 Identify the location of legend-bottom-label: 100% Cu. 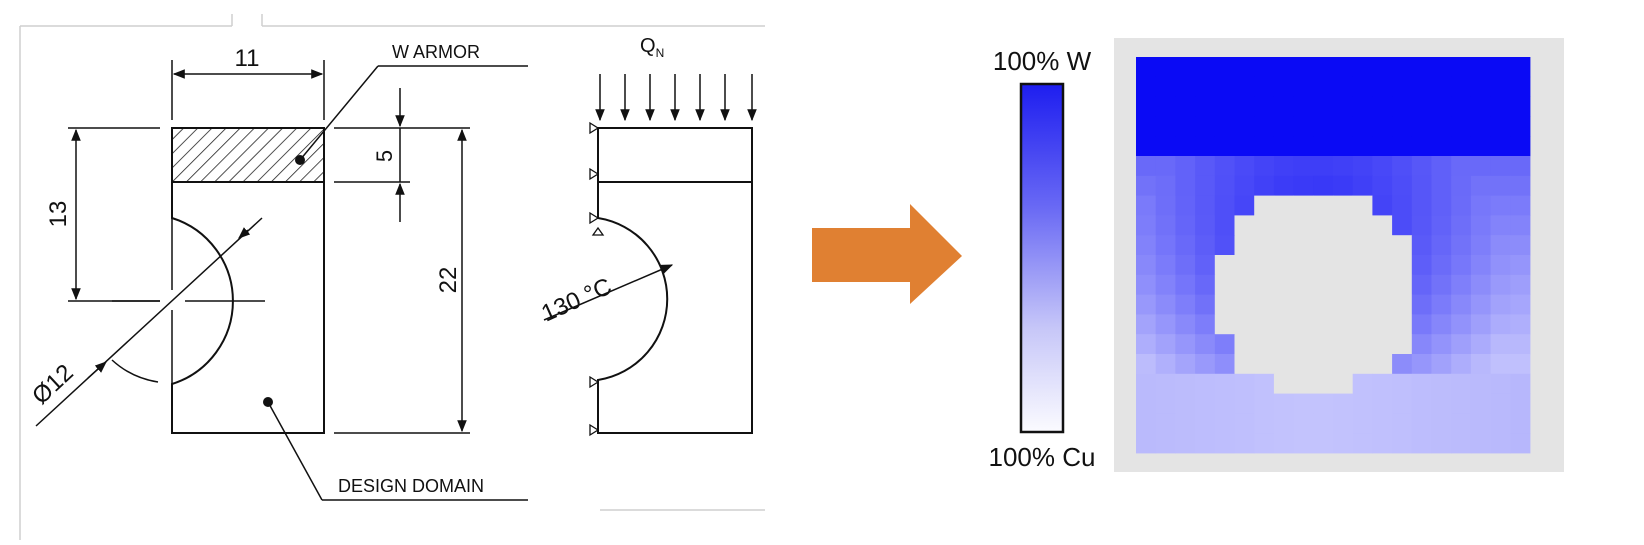
(1042, 457).